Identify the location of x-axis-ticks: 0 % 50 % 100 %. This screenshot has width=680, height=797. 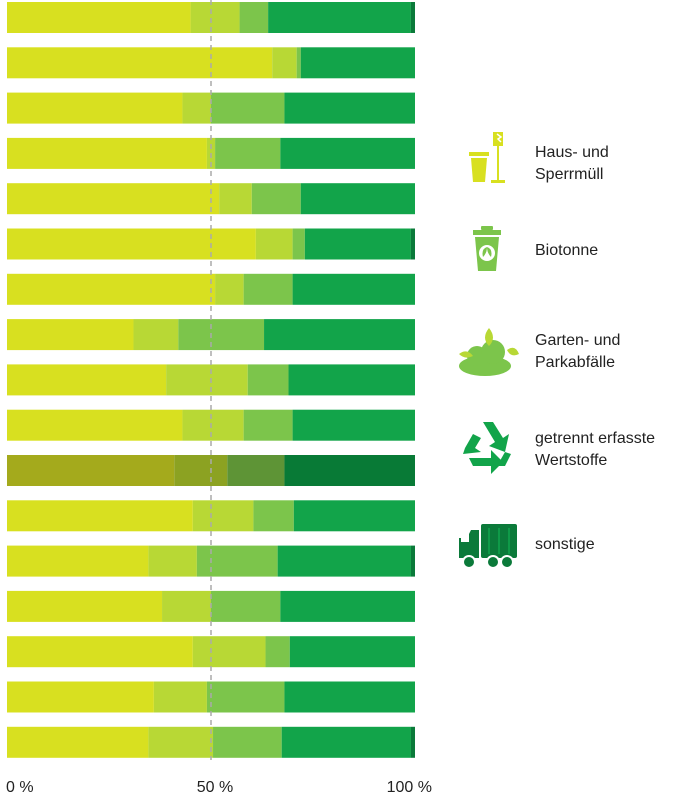
(219, 787).